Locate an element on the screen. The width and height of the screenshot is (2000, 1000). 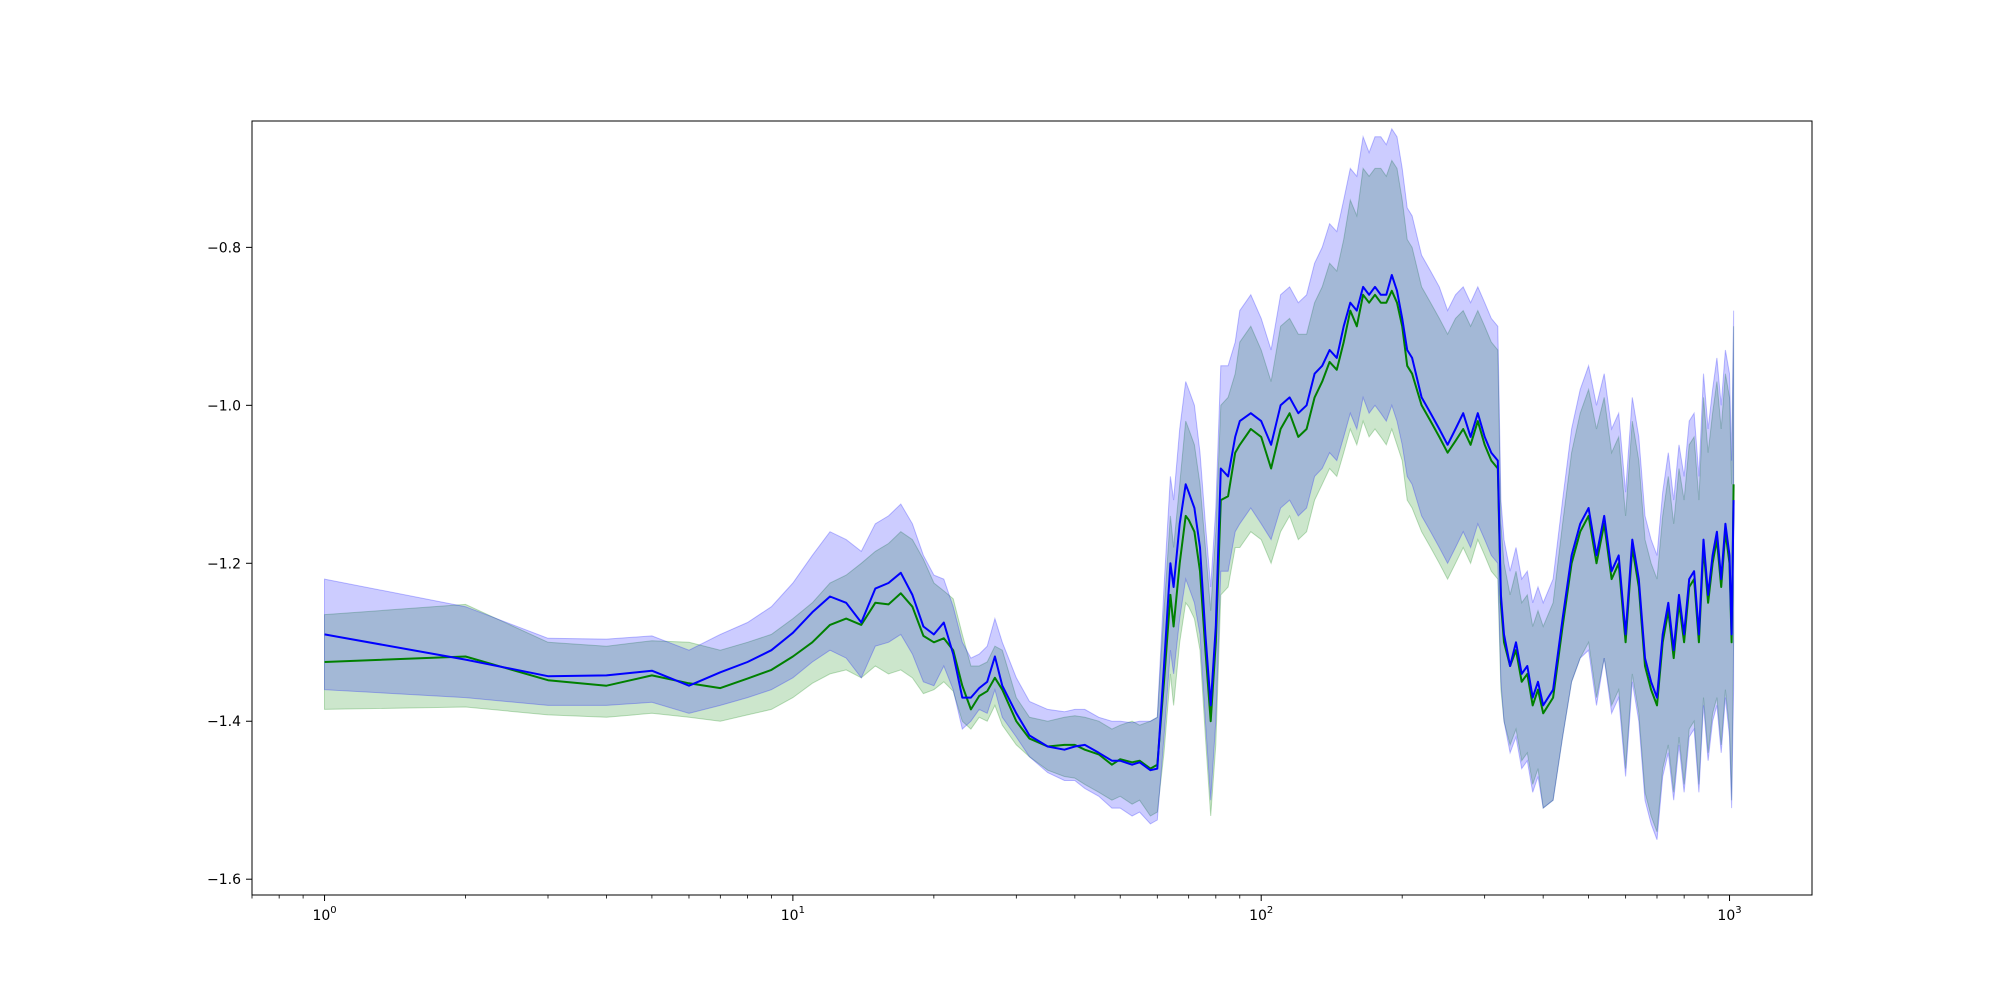
x-tick-label: 10³ is located at coordinates (1729, 914).